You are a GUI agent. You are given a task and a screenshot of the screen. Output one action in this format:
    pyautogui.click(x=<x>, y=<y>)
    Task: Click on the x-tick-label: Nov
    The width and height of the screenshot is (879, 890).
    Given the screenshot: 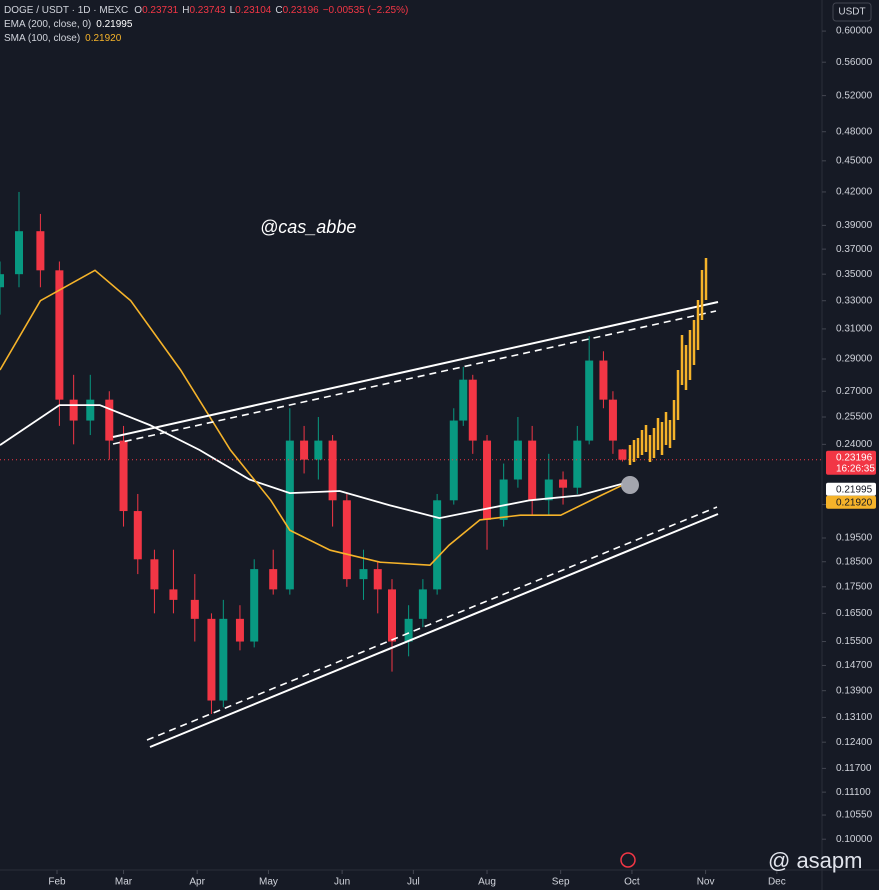 What is the action you would take?
    pyautogui.click(x=706, y=882)
    